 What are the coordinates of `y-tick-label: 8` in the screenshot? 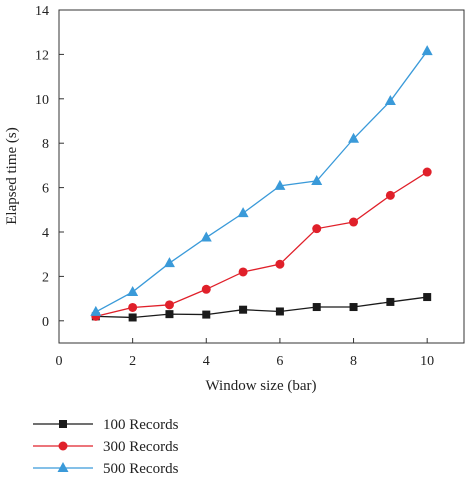 It's located at (45, 144).